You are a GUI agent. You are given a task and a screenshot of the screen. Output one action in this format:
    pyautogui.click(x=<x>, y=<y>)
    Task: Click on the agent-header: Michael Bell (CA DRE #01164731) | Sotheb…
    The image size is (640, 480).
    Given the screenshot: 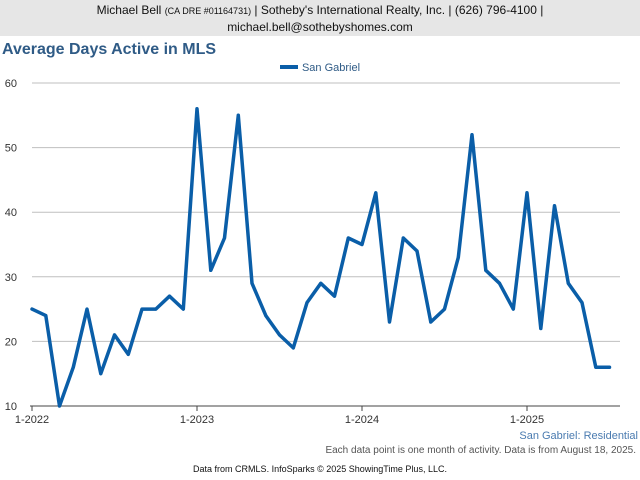 What is the action you would take?
    pyautogui.click(x=320, y=18)
    